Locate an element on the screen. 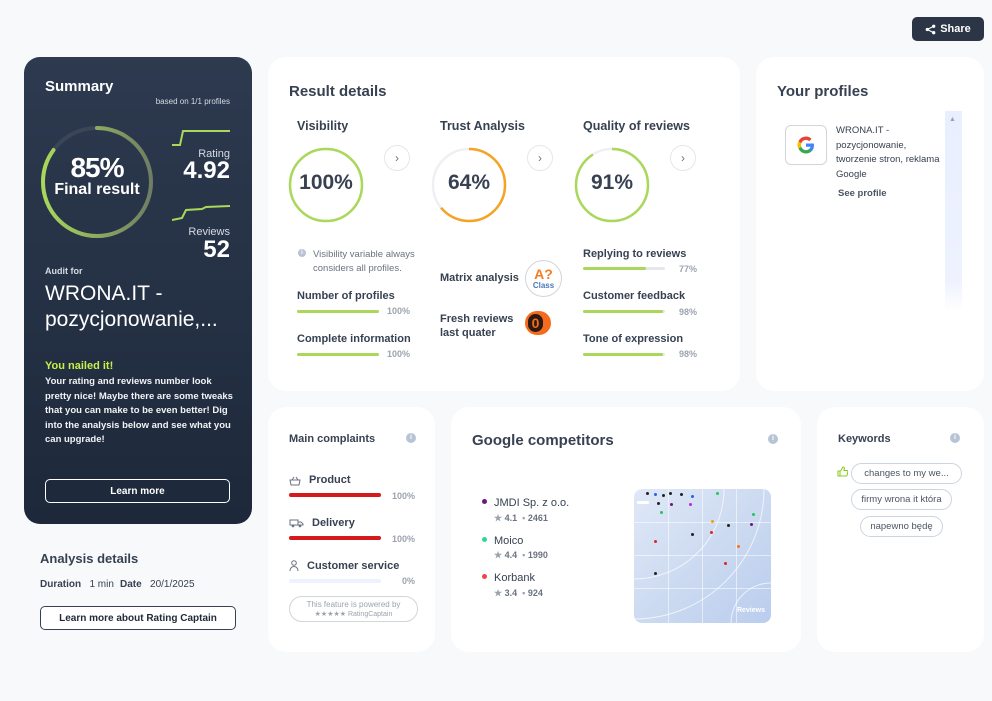  complaint-delivery-bar is located at coordinates (335, 538).